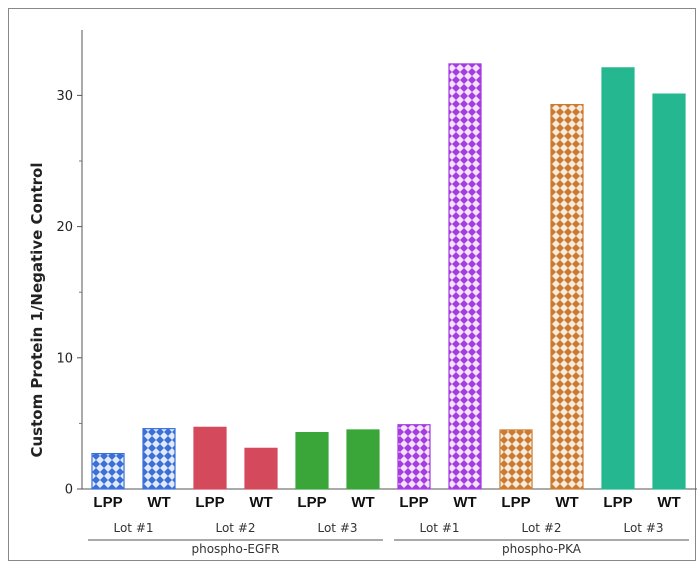 Image resolution: width=697 pixels, height=561 pixels. What do you see at coordinates (159, 459) in the screenshot?
I see `bar-phospho-egfr-lot1-wt` at bounding box center [159, 459].